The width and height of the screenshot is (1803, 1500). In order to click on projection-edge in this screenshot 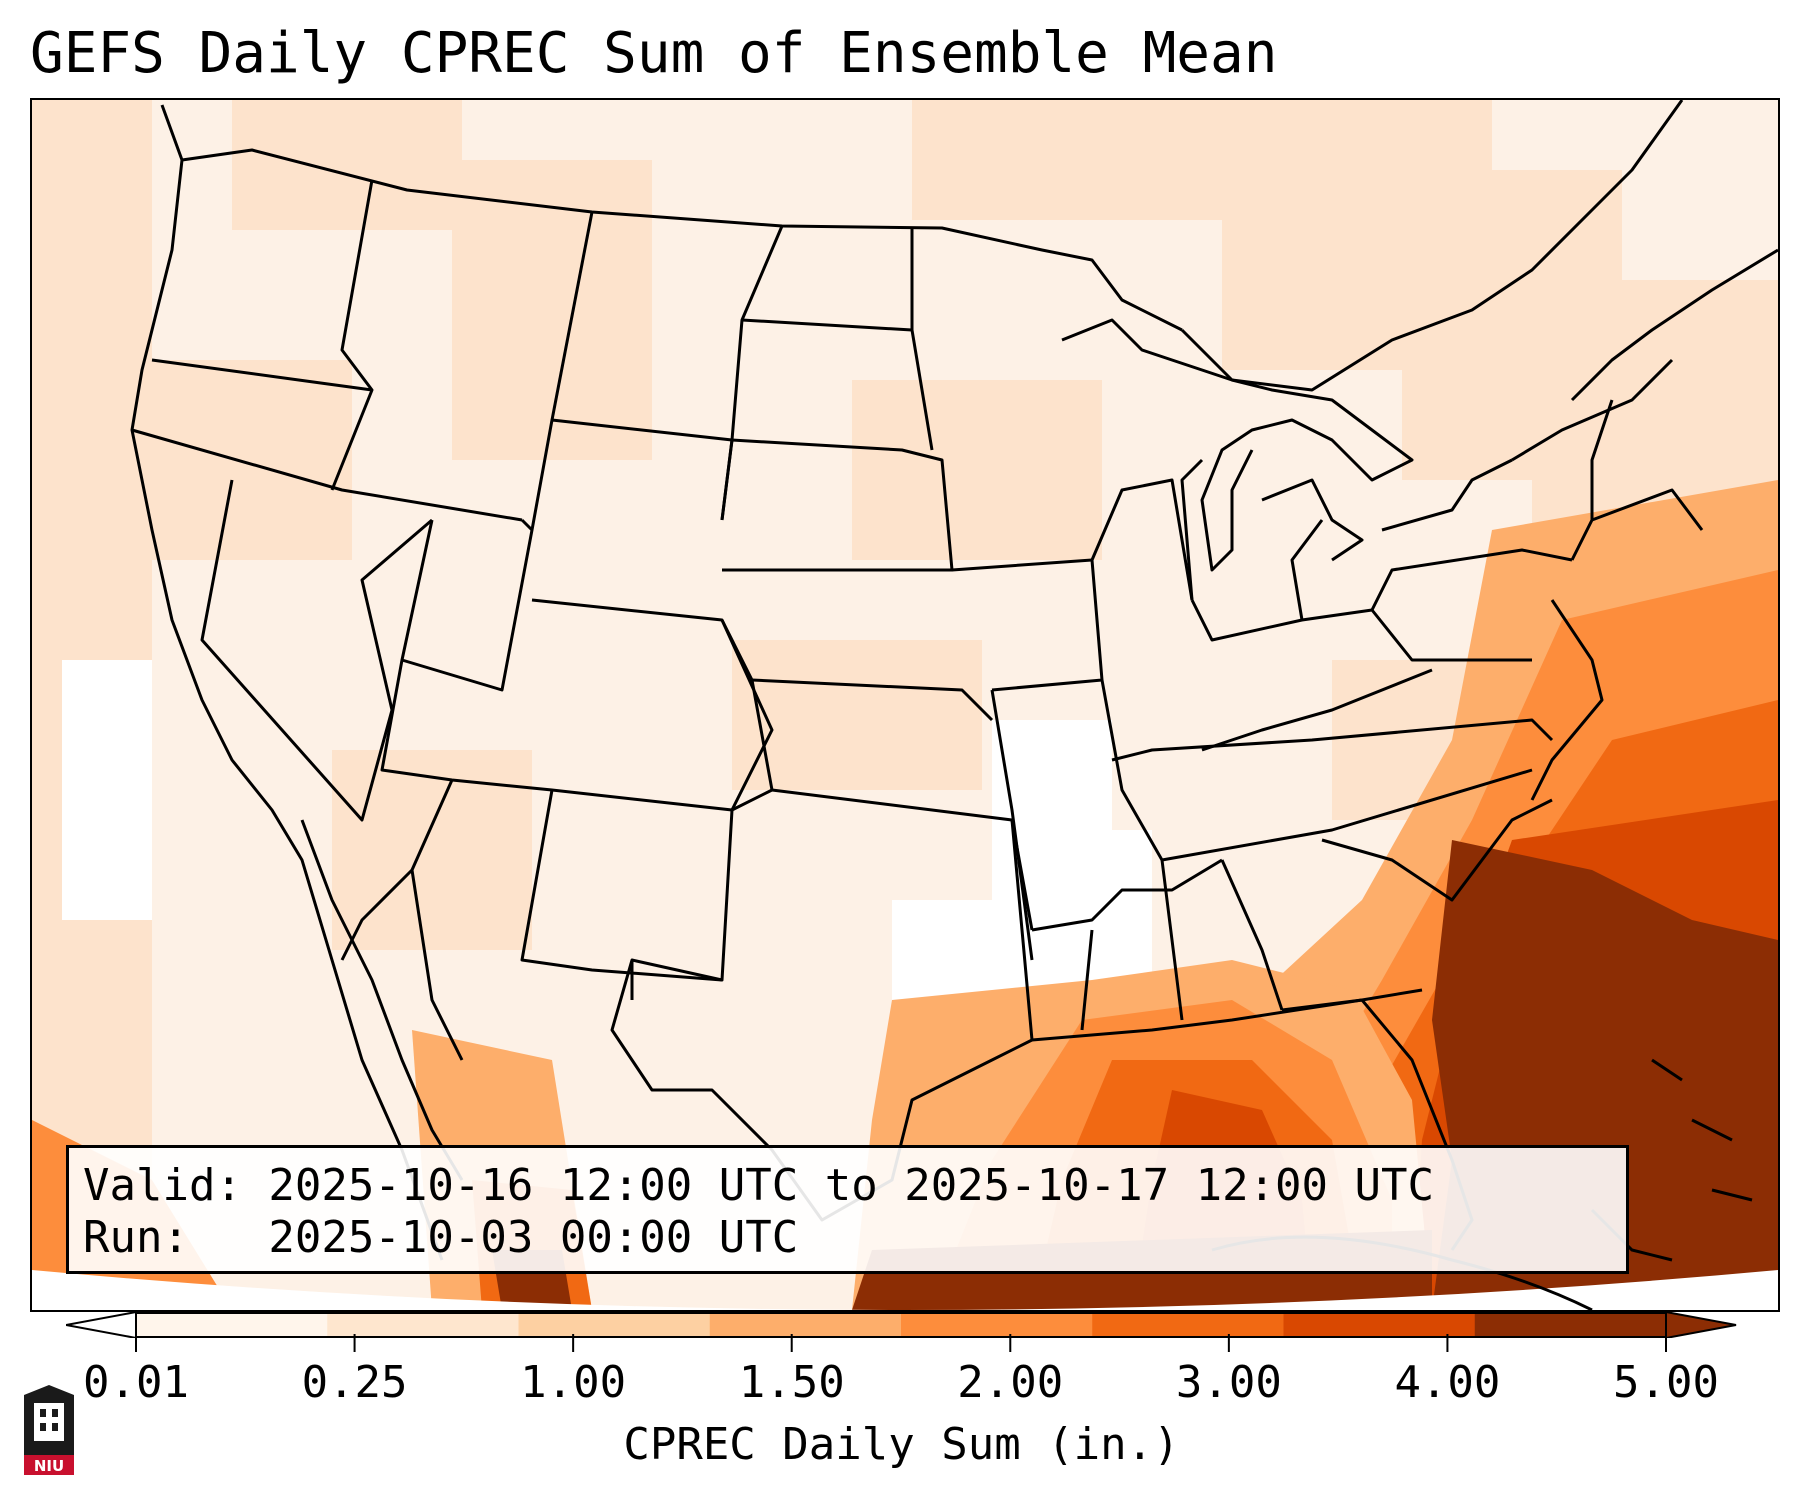, I will do `click(905, 1290)`.